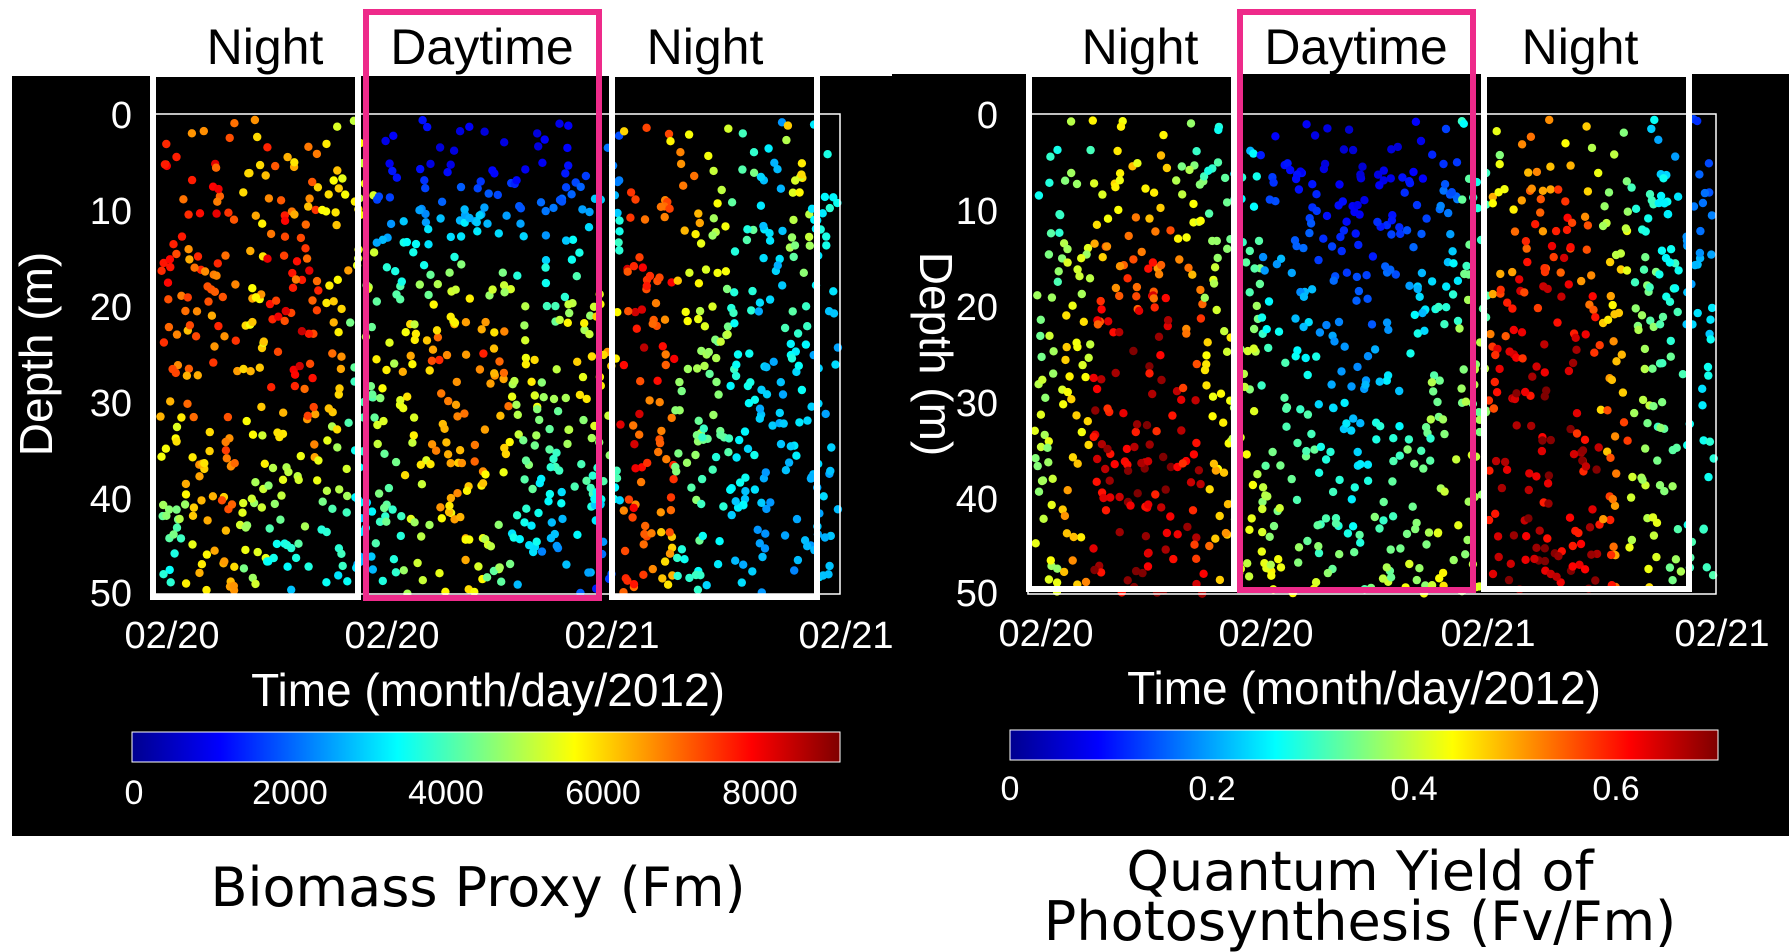 Image resolution: width=1789 pixels, height=952 pixels. What do you see at coordinates (486, 747) in the screenshot?
I see `colorbar` at bounding box center [486, 747].